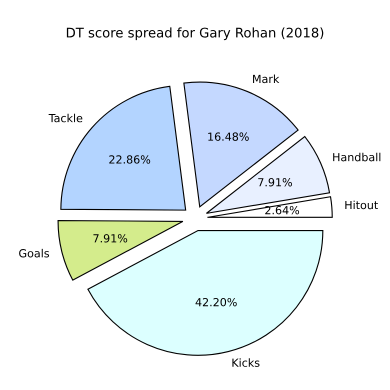 The height and width of the screenshot is (390, 390). Describe the element at coordinates (34, 253) in the screenshot. I see `slice-label: Goals` at that location.